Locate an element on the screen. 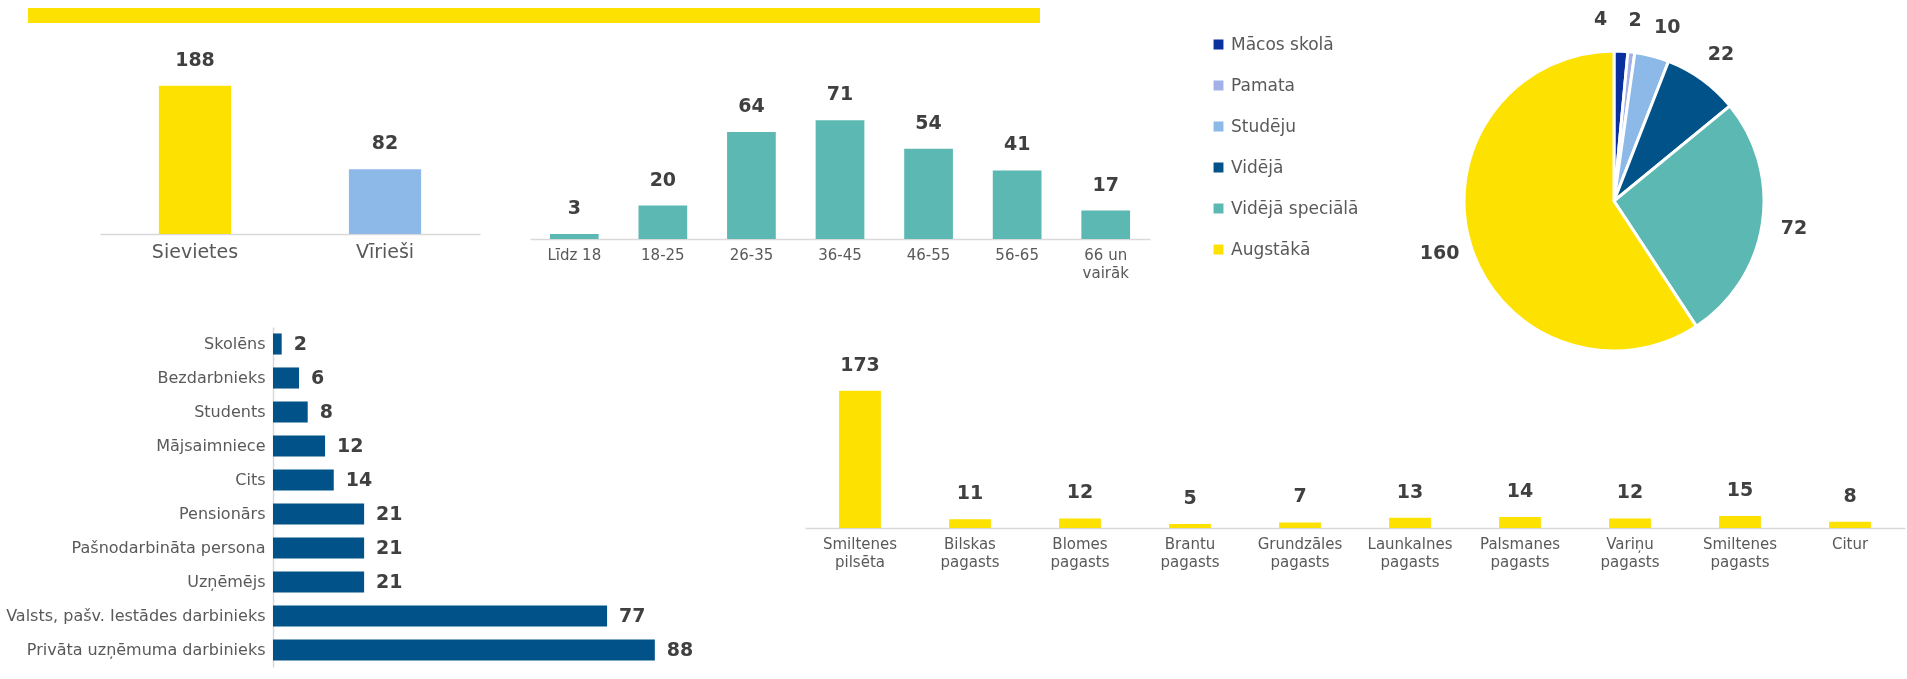 The image size is (1907, 679). y-tick-label: Cits is located at coordinates (250, 479).